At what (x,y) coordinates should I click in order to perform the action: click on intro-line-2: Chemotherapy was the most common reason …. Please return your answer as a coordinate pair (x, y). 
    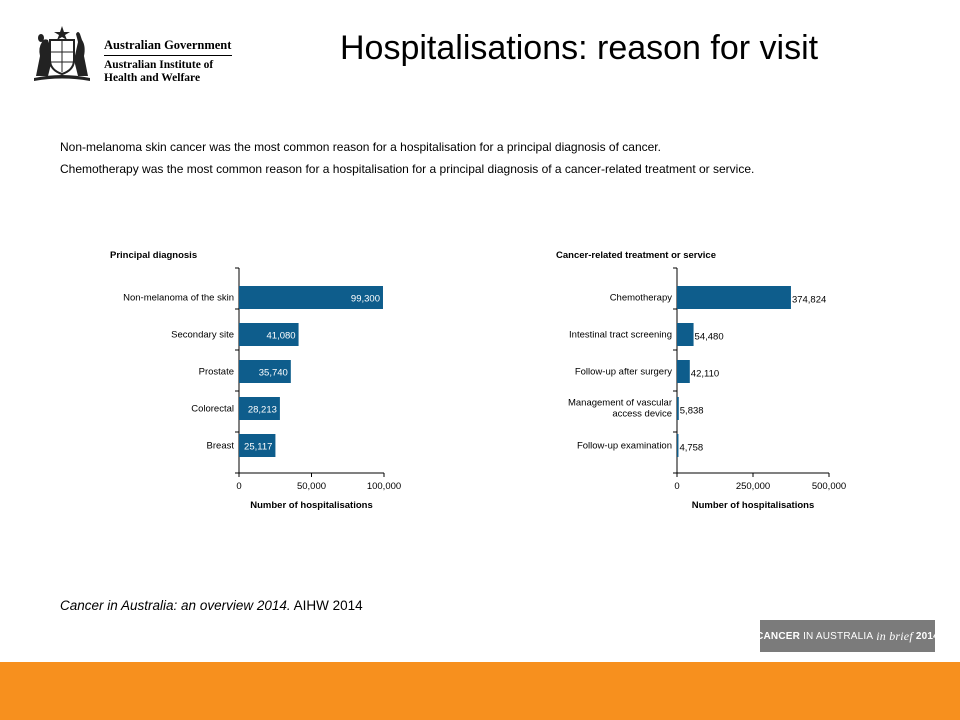
    Looking at the image, I should click on (407, 169).